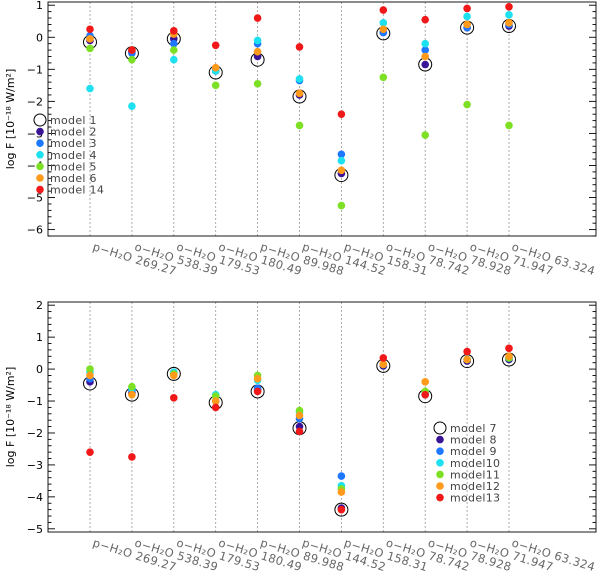  What do you see at coordinates (35, 497) in the screenshot?
I see `y-tick-label: −4` at bounding box center [35, 497].